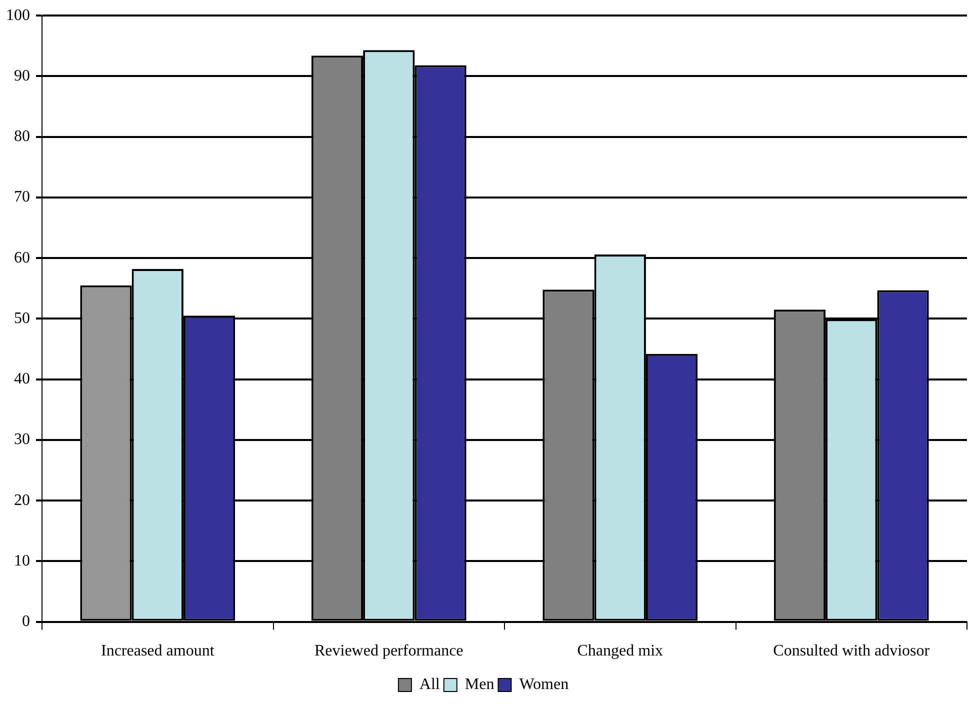  I want to click on y-tick-label: 70, so click(22, 197).